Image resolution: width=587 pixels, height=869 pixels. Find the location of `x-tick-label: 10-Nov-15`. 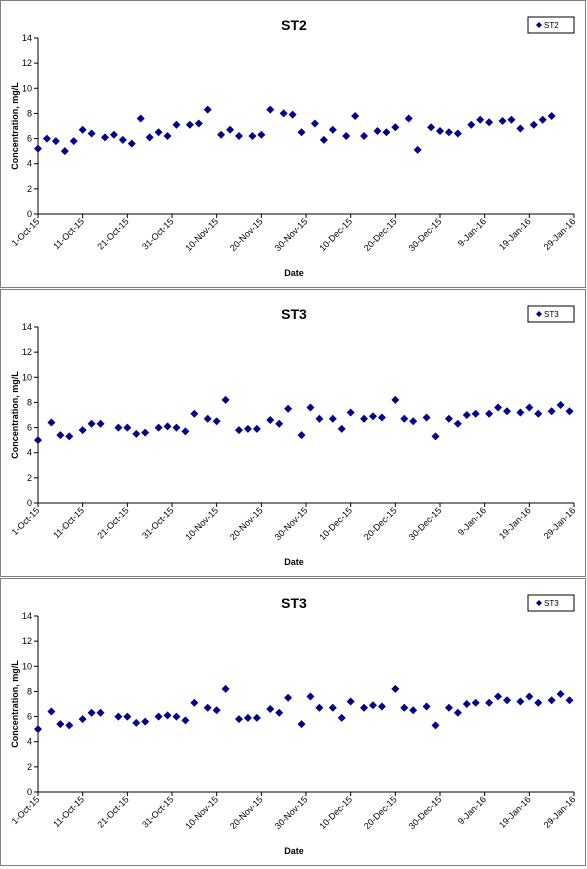

x-tick-label: 10-Nov-15 is located at coordinates (201, 234).